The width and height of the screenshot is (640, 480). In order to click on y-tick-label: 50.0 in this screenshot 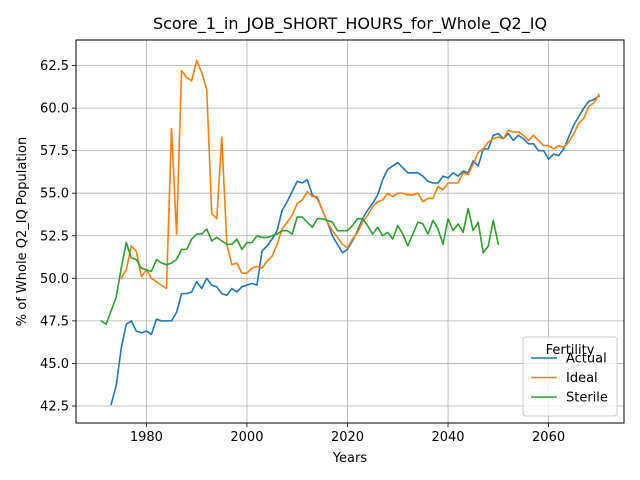, I will do `click(54, 279)`.